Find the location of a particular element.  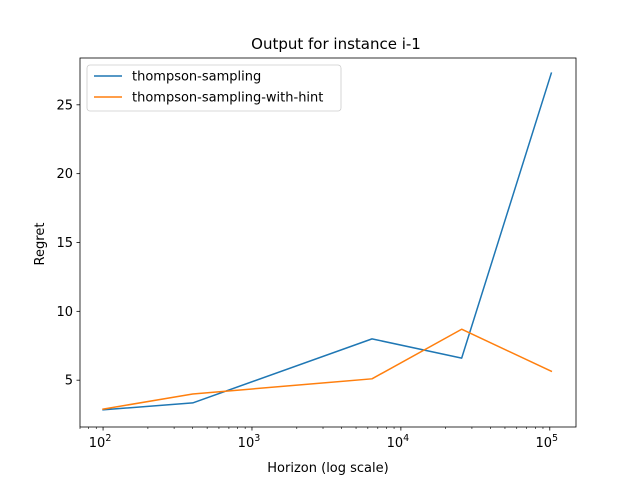

y-axis-title: Regret is located at coordinates (40, 244).